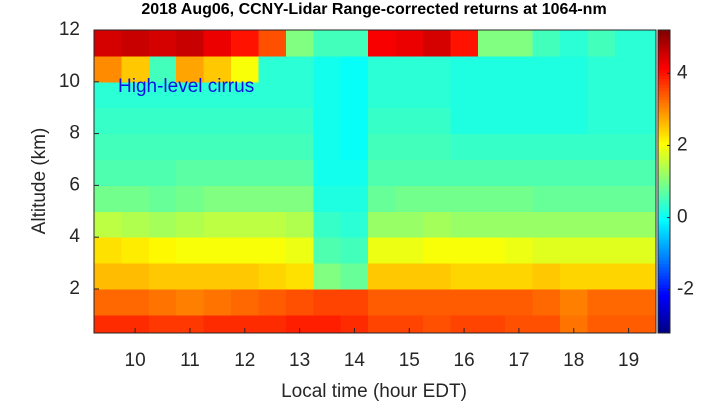 This screenshot has height=405, width=724. Describe the element at coordinates (74, 288) in the screenshot. I see `y-tick-label: 2` at that location.